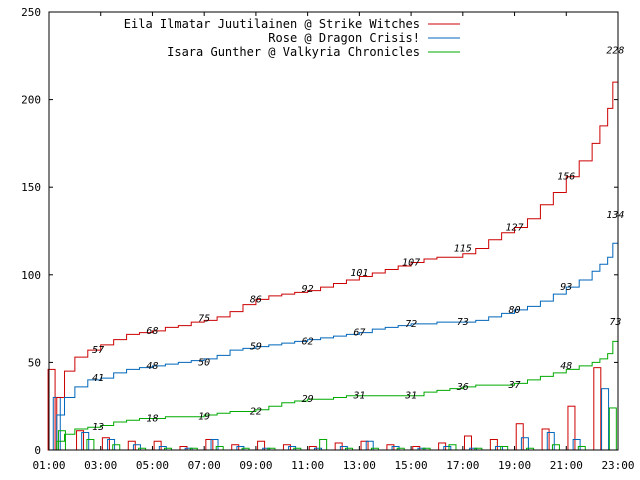 This screenshot has width=640, height=480. Describe the element at coordinates (256, 411) in the screenshot. I see `point-label: 22` at that location.